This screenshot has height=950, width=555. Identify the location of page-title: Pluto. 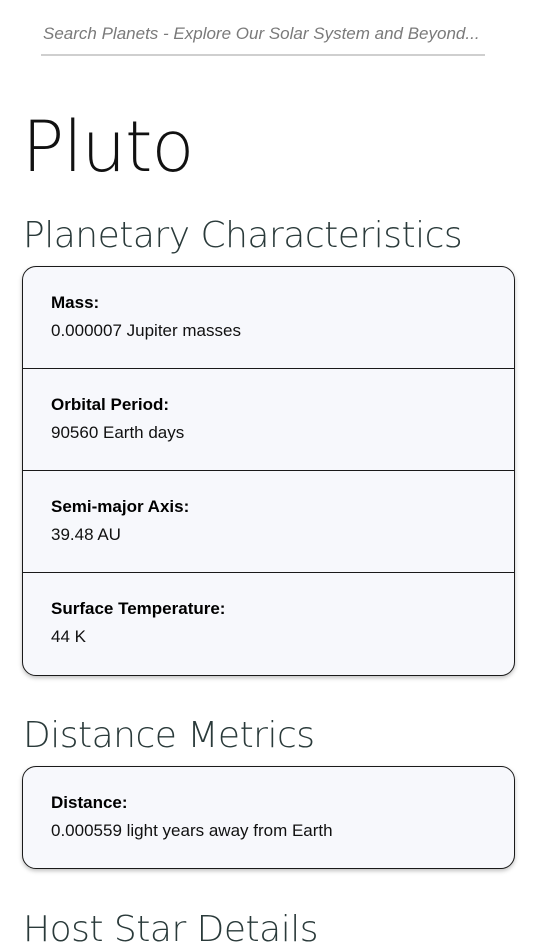
(108, 147).